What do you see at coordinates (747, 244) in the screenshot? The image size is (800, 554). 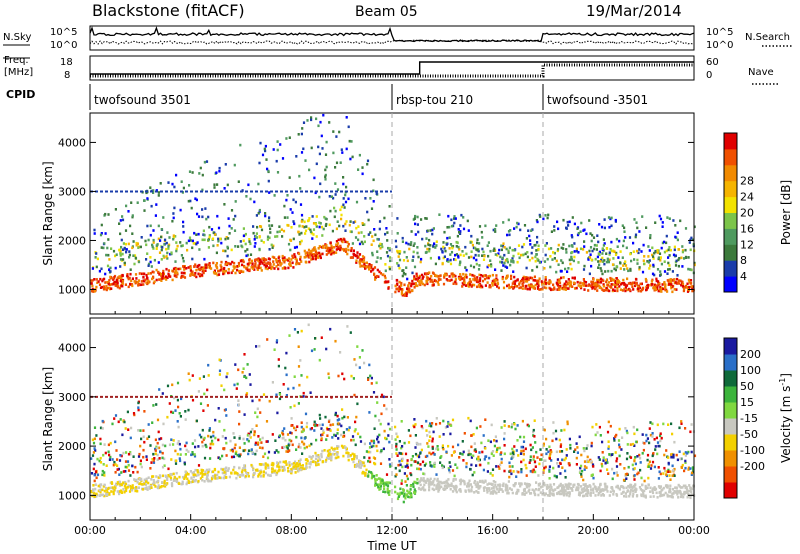 I see `colorbar-tick-label: 12` at bounding box center [747, 244].